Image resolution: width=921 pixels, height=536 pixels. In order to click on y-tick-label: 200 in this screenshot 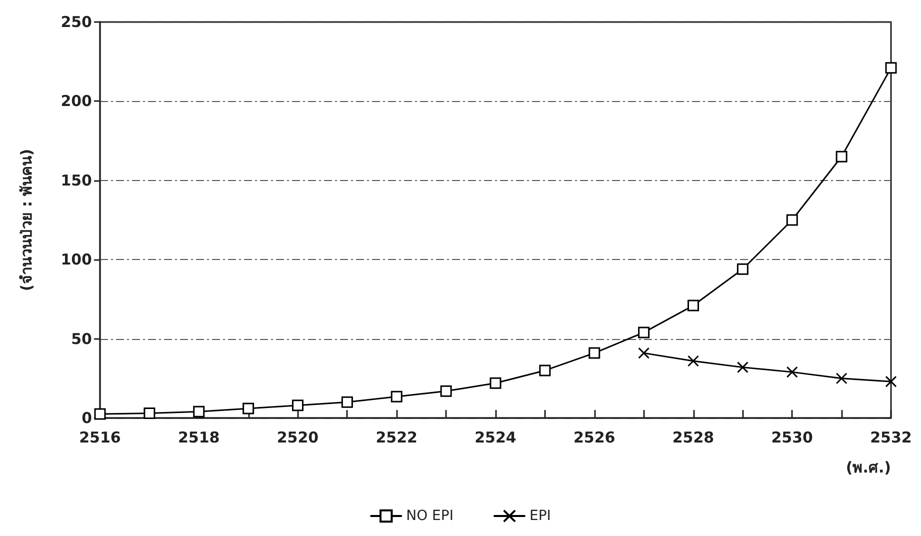, I will do `click(76, 101)`.